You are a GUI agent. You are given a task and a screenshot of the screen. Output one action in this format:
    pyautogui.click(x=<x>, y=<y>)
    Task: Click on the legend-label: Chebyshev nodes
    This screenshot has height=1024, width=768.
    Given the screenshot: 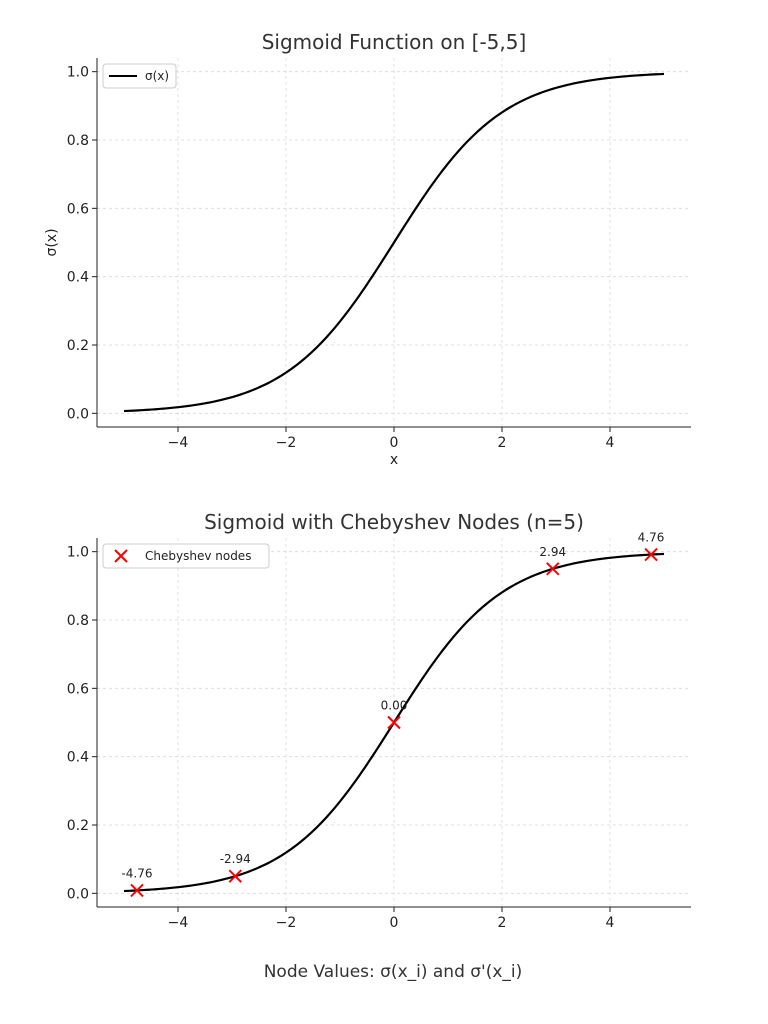 What is the action you would take?
    pyautogui.click(x=198, y=556)
    